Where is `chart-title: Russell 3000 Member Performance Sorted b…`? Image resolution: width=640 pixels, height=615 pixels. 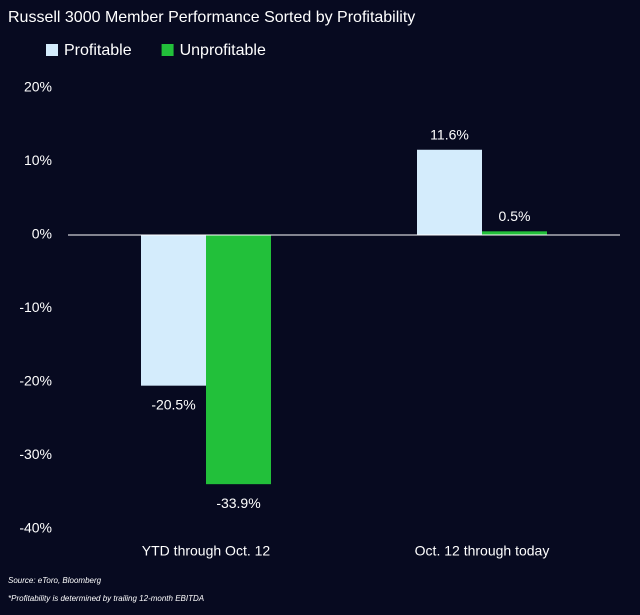
chart-title: Russell 3000 Member Performance Sorted b… is located at coordinates (211, 17).